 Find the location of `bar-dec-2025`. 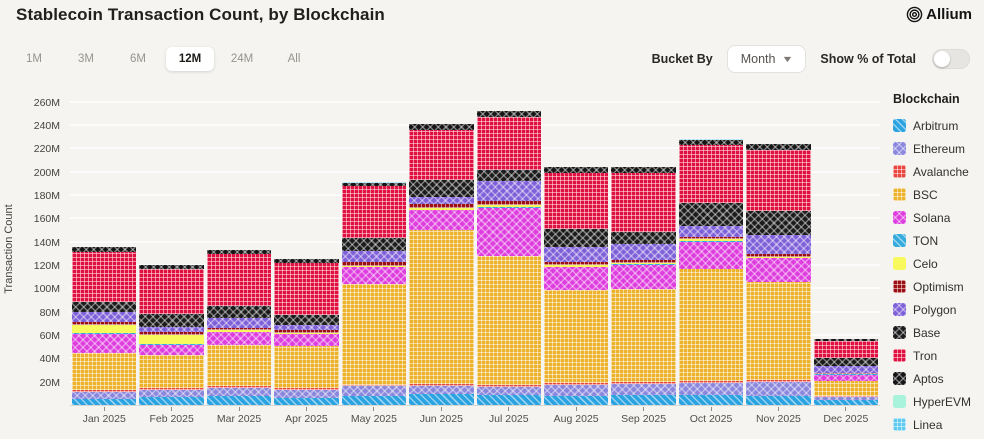

bar-dec-2025 is located at coordinates (846, 372).